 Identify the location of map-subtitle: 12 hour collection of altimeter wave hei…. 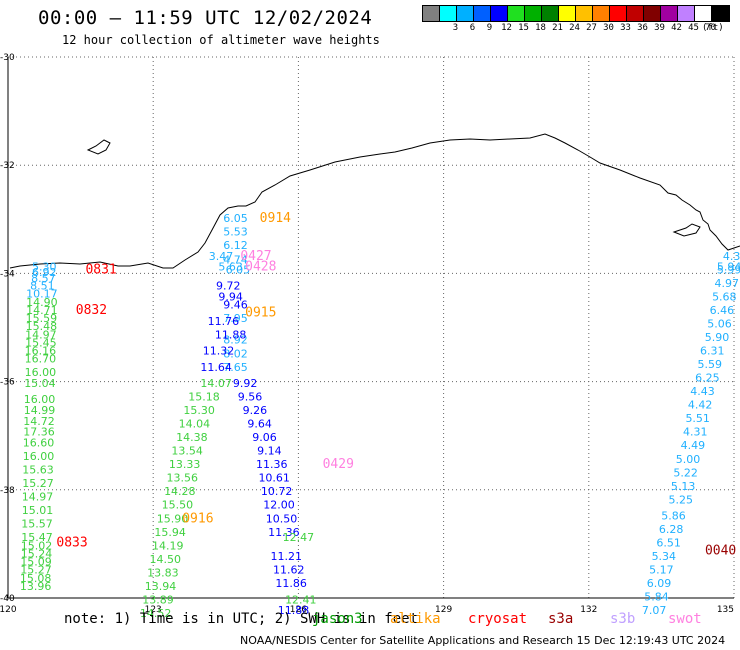
(221, 40).